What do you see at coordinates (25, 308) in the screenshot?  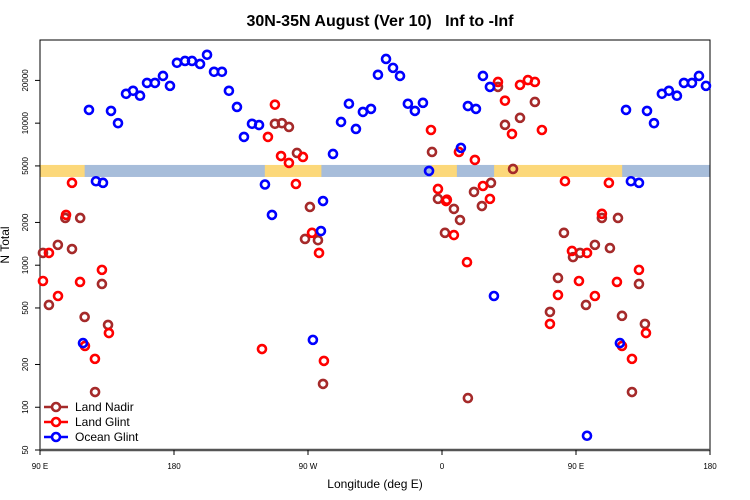 I see `y-tick-label: 500` at bounding box center [25, 308].